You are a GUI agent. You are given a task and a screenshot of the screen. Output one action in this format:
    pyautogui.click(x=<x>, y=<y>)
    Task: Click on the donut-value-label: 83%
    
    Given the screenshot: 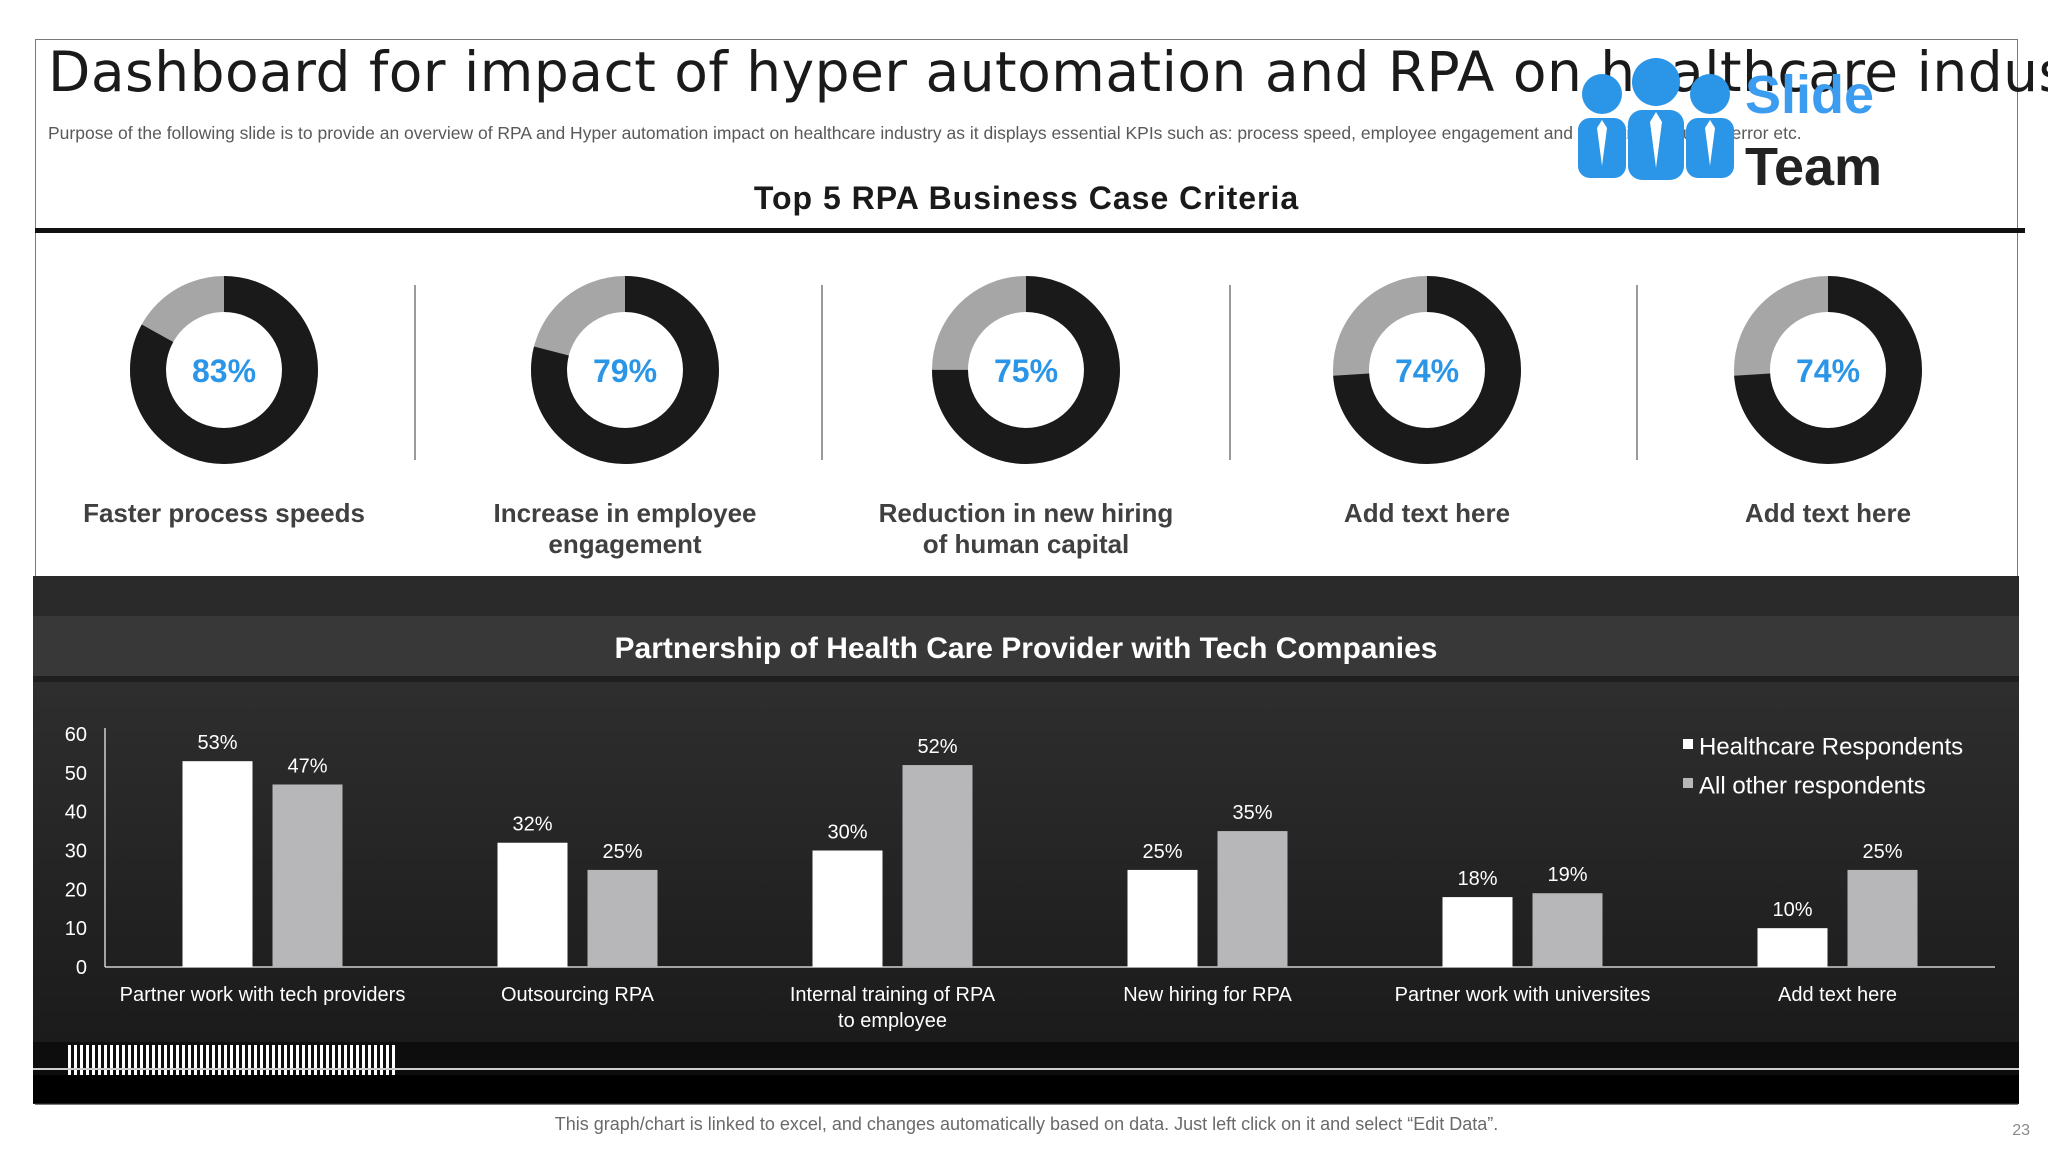 What is the action you would take?
    pyautogui.click(x=224, y=371)
    